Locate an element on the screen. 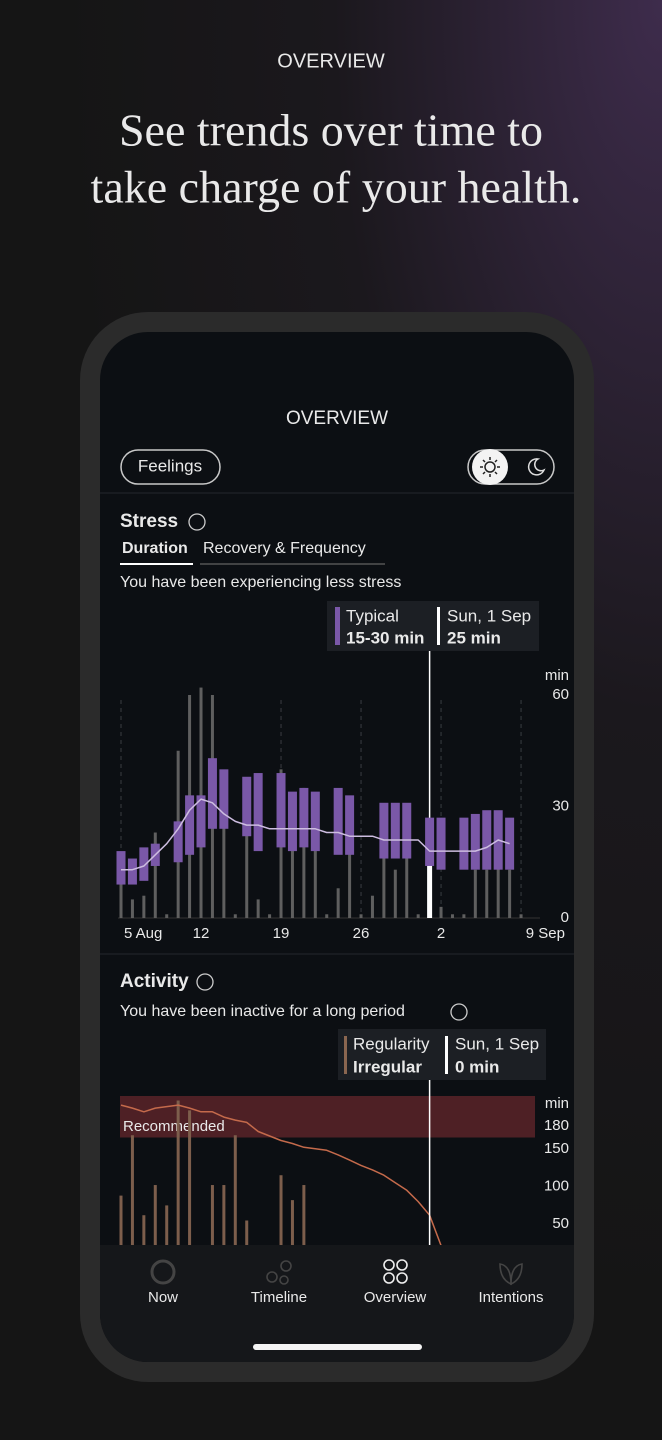 The image size is (662, 1440). eyebrow: OVERVIEW is located at coordinates (331, 61).